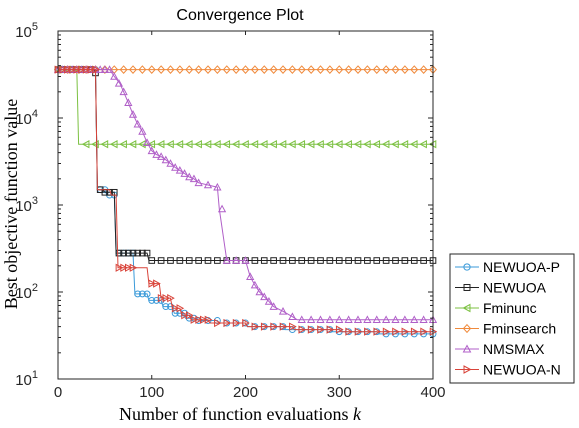  Describe the element at coordinates (245, 107) in the screenshot. I see `series-line-fminunc` at that location.